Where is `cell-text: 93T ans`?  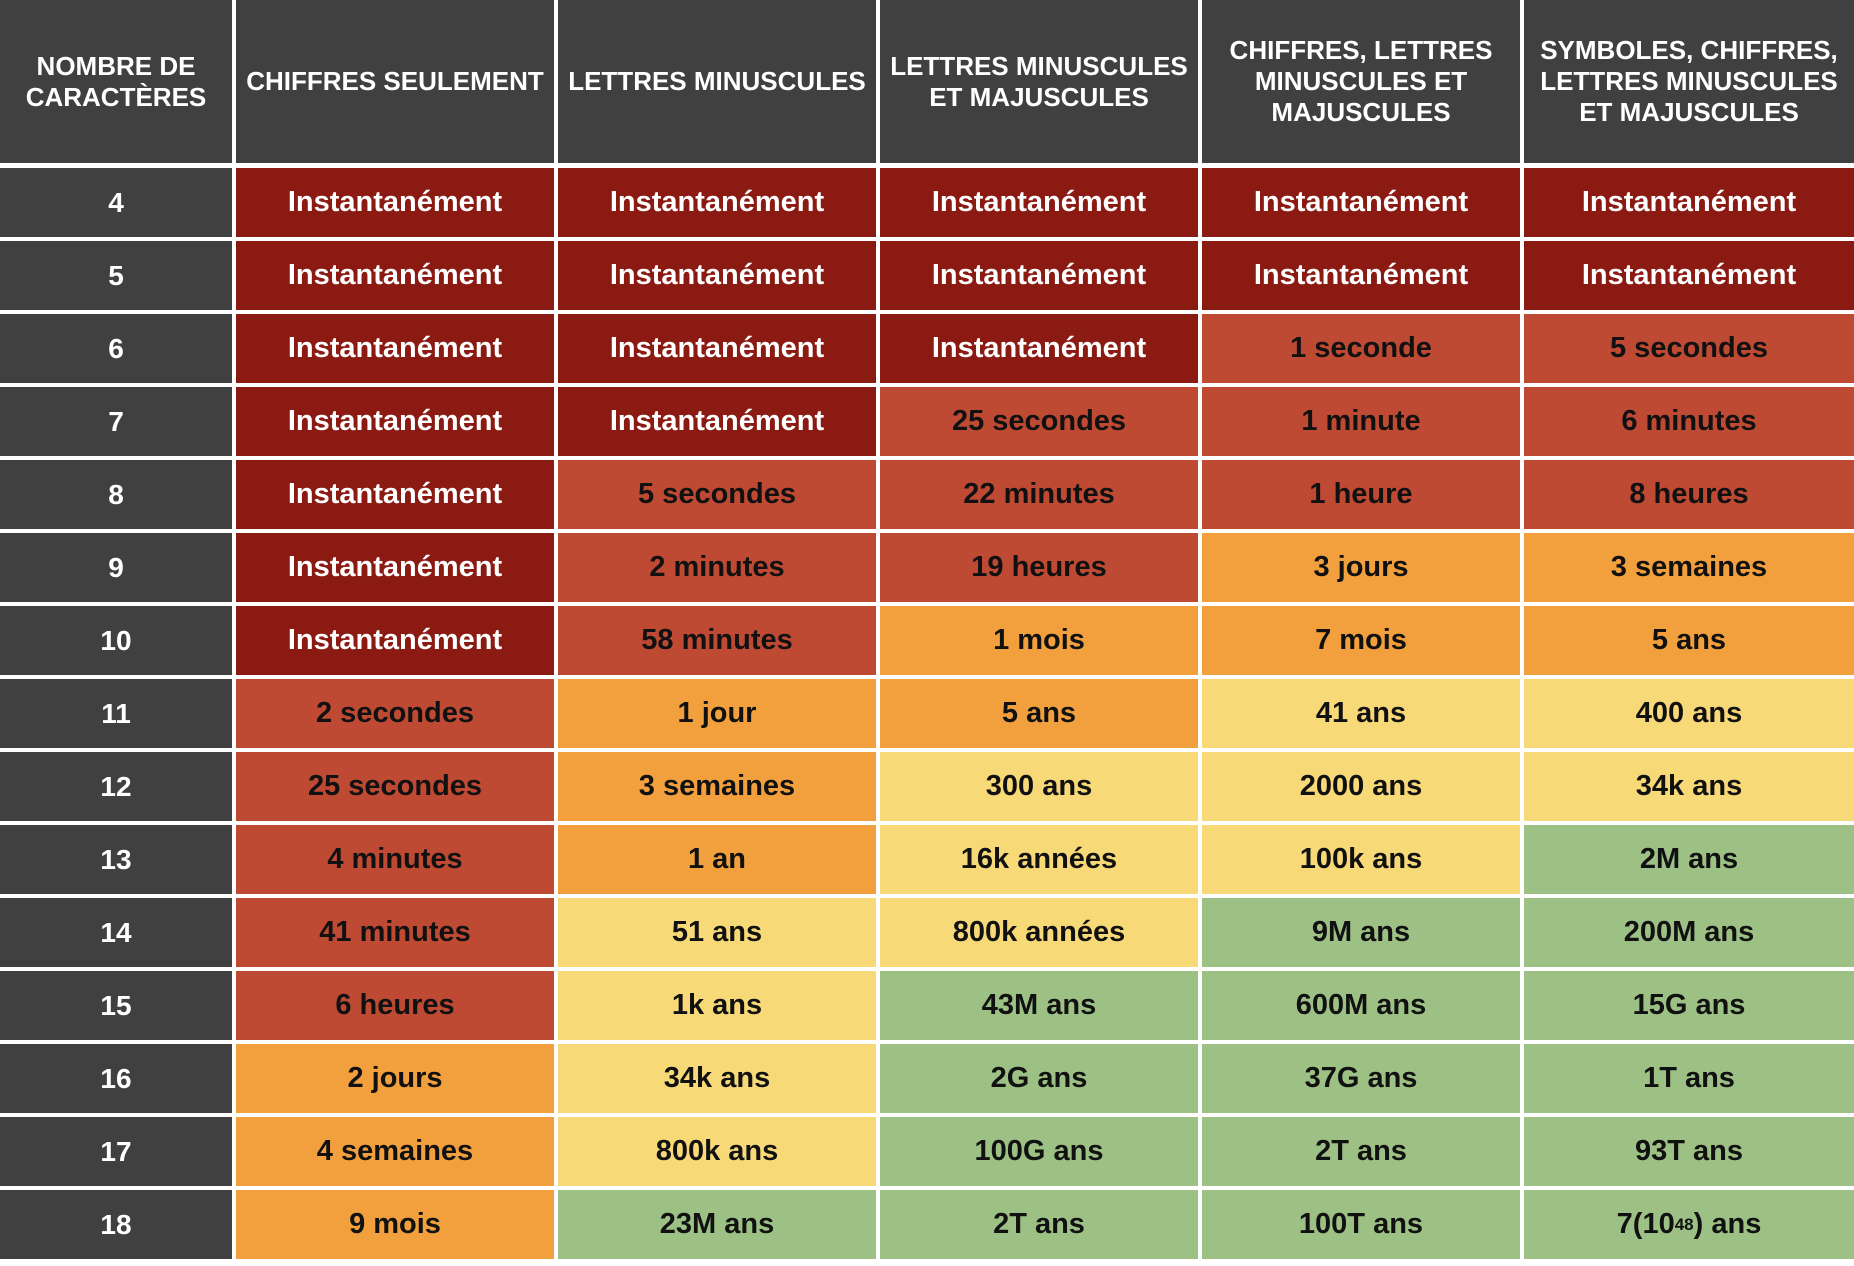
cell-text: 93T ans is located at coordinates (1689, 1151).